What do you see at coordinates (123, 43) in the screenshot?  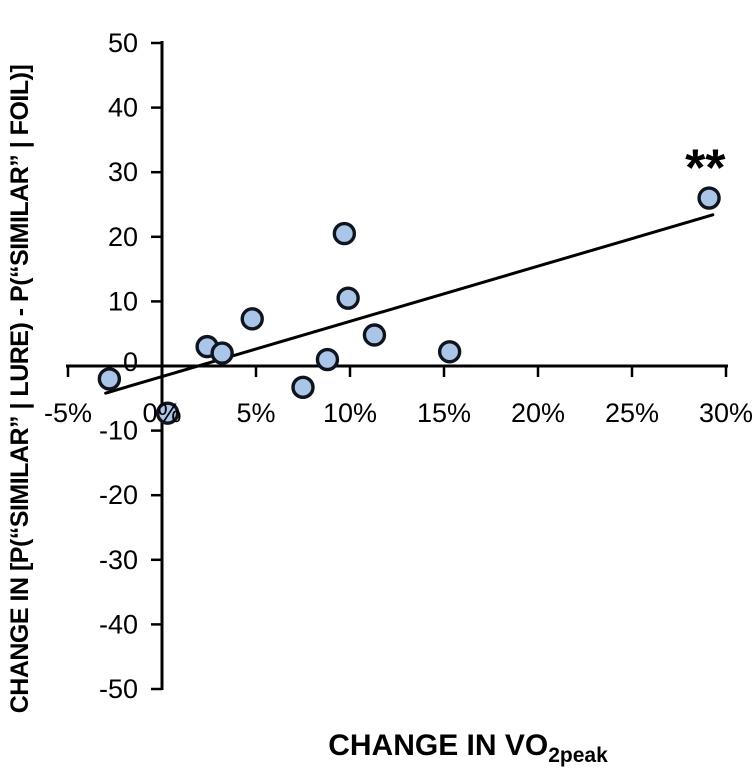 I see `y-tick-label: 50` at bounding box center [123, 43].